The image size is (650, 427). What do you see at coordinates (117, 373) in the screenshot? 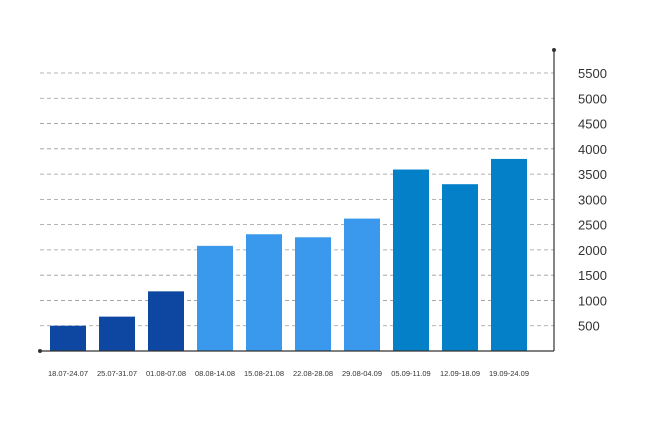
I see `x-tick-label: 25.07-31.07` at bounding box center [117, 373].